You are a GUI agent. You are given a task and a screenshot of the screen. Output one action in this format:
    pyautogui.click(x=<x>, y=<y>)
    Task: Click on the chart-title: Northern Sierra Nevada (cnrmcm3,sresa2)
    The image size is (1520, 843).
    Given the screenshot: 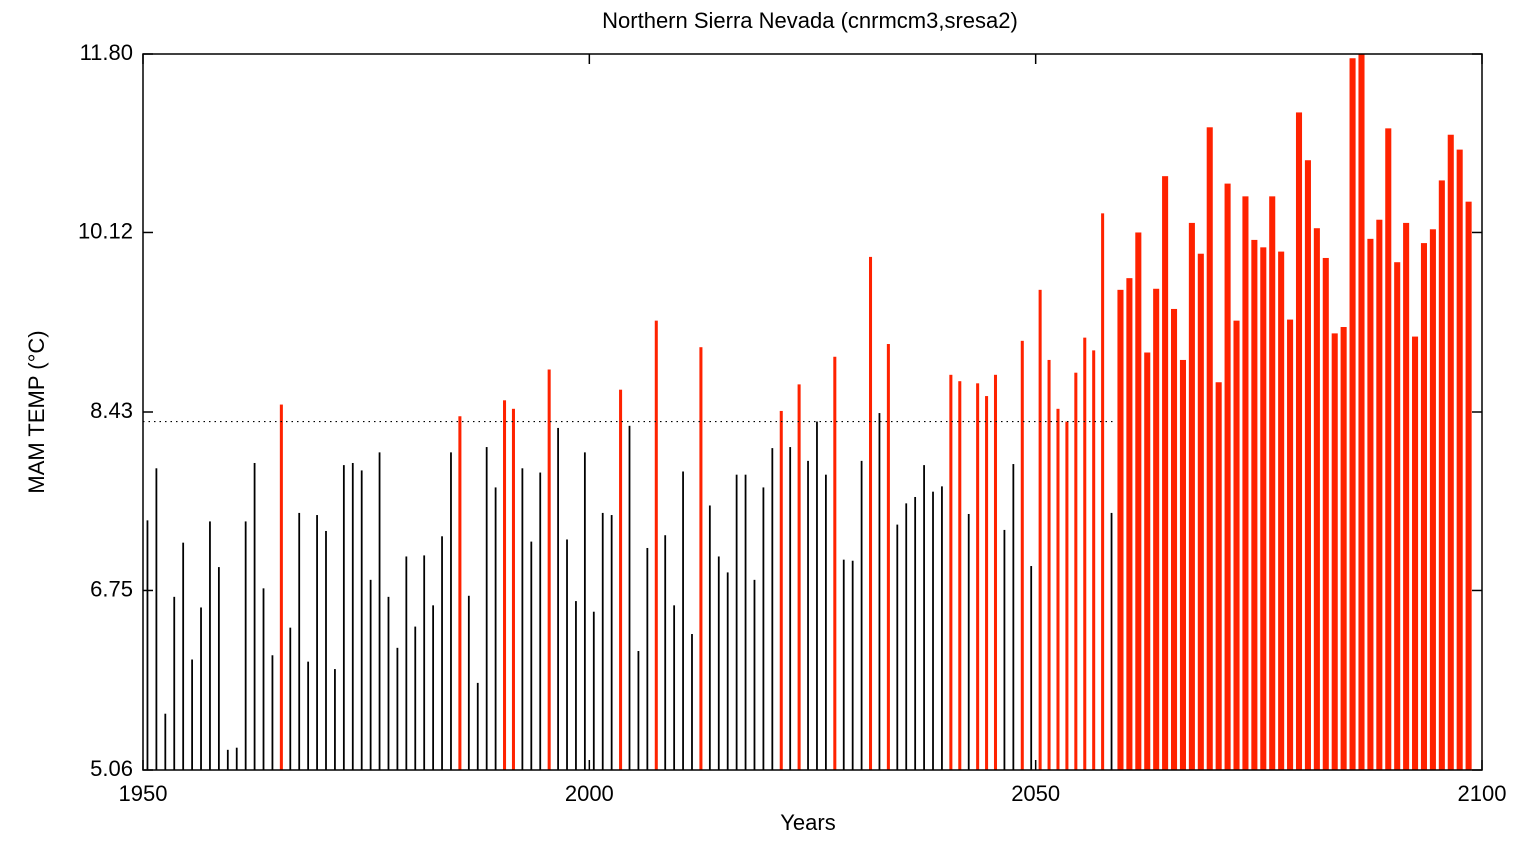 What is the action you would take?
    pyautogui.click(x=810, y=20)
    